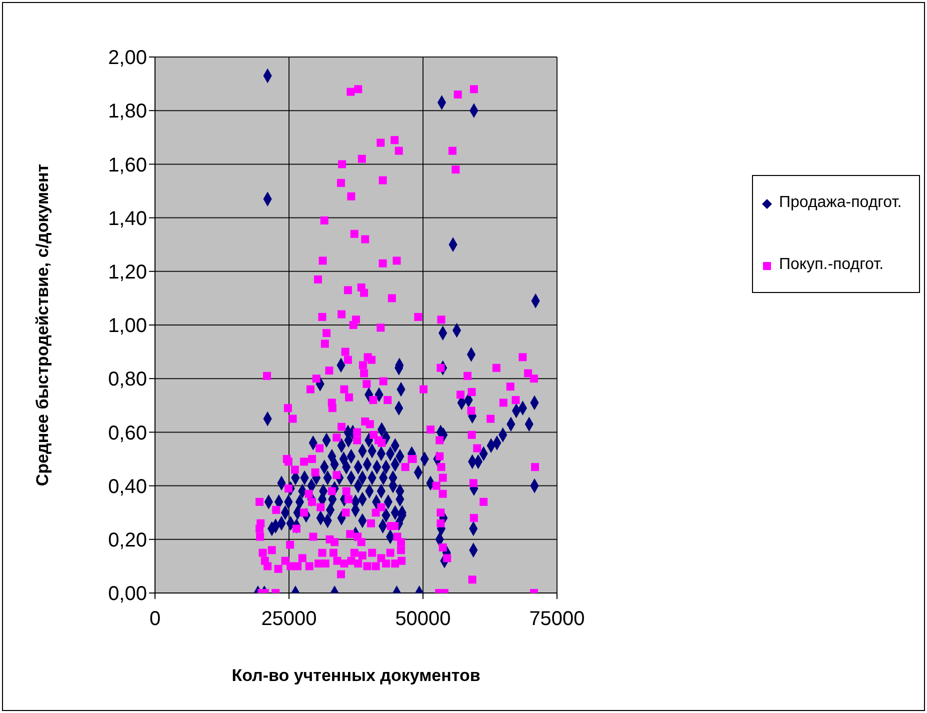  Describe the element at coordinates (127, 379) in the screenshot. I see `y-tick-label: 0,80` at that location.